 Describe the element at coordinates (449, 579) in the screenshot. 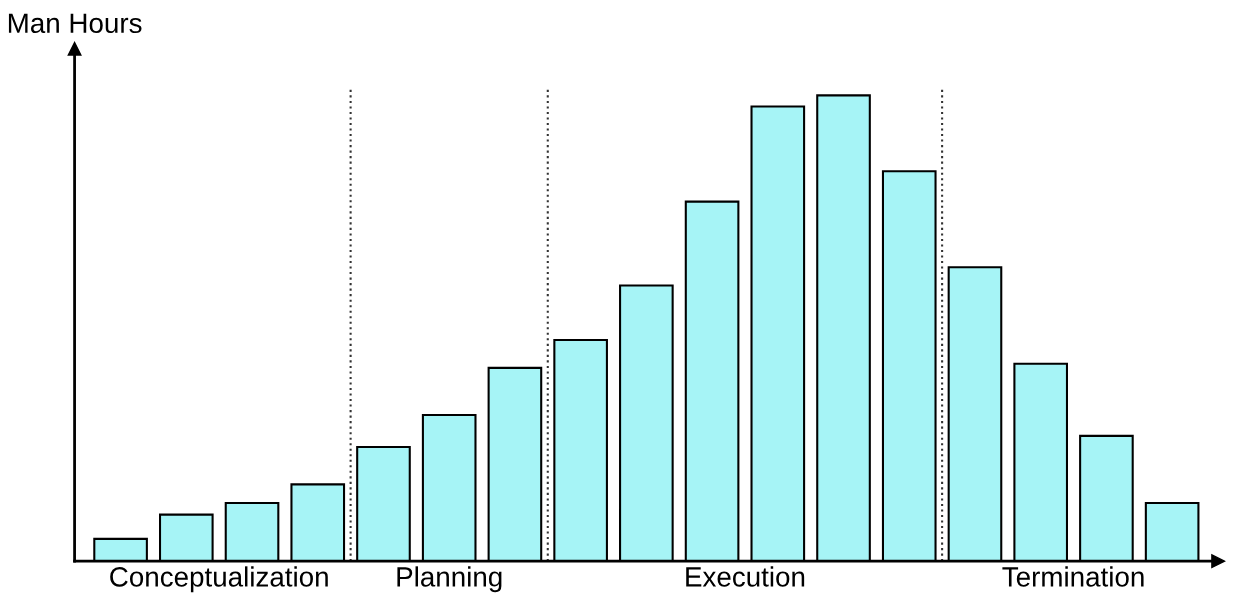

I see `text: Planning` at that location.